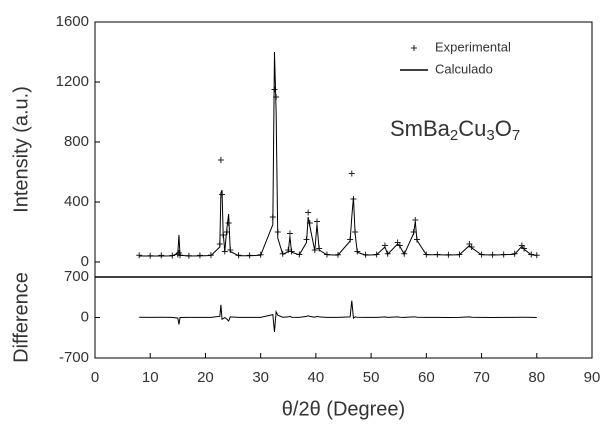 The image size is (605, 425). I want to click on x-tick-label: 20, so click(205, 377).